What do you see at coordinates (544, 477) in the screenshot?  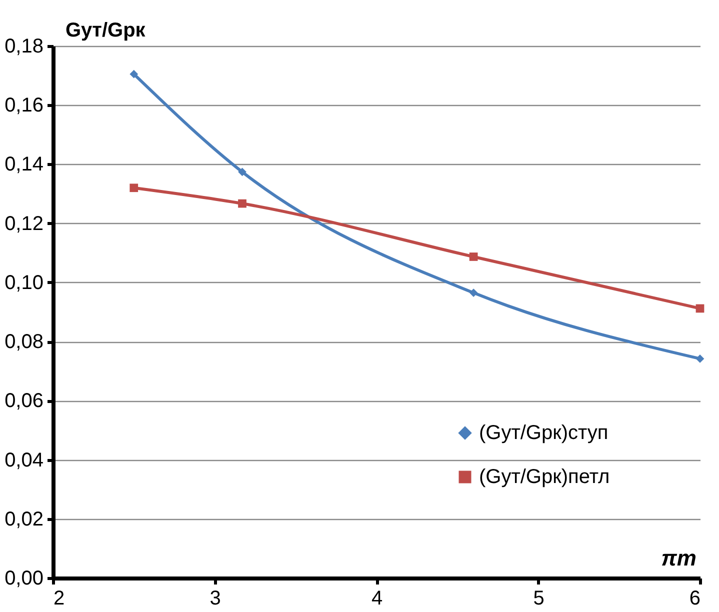 I see `legend-label: (Gyт/Gpк)петл` at bounding box center [544, 477].